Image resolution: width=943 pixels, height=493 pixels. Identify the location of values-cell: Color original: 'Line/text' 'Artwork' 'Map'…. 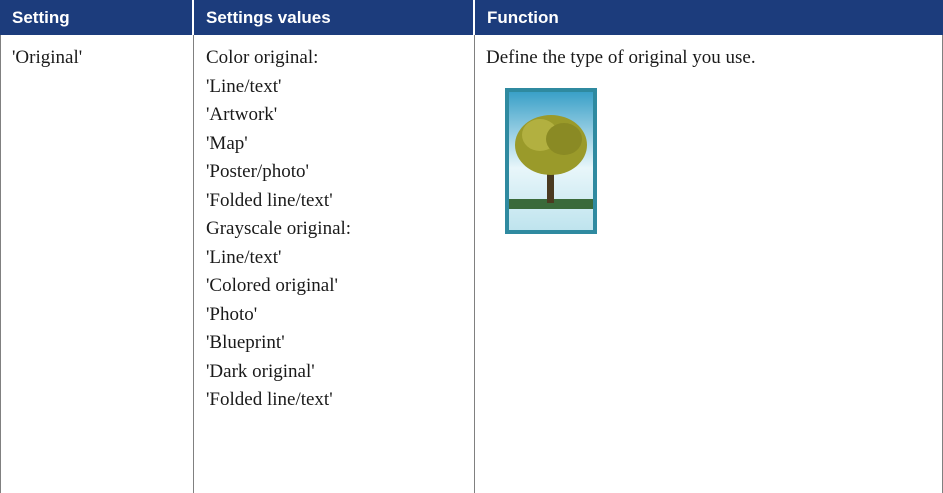
(278, 229).